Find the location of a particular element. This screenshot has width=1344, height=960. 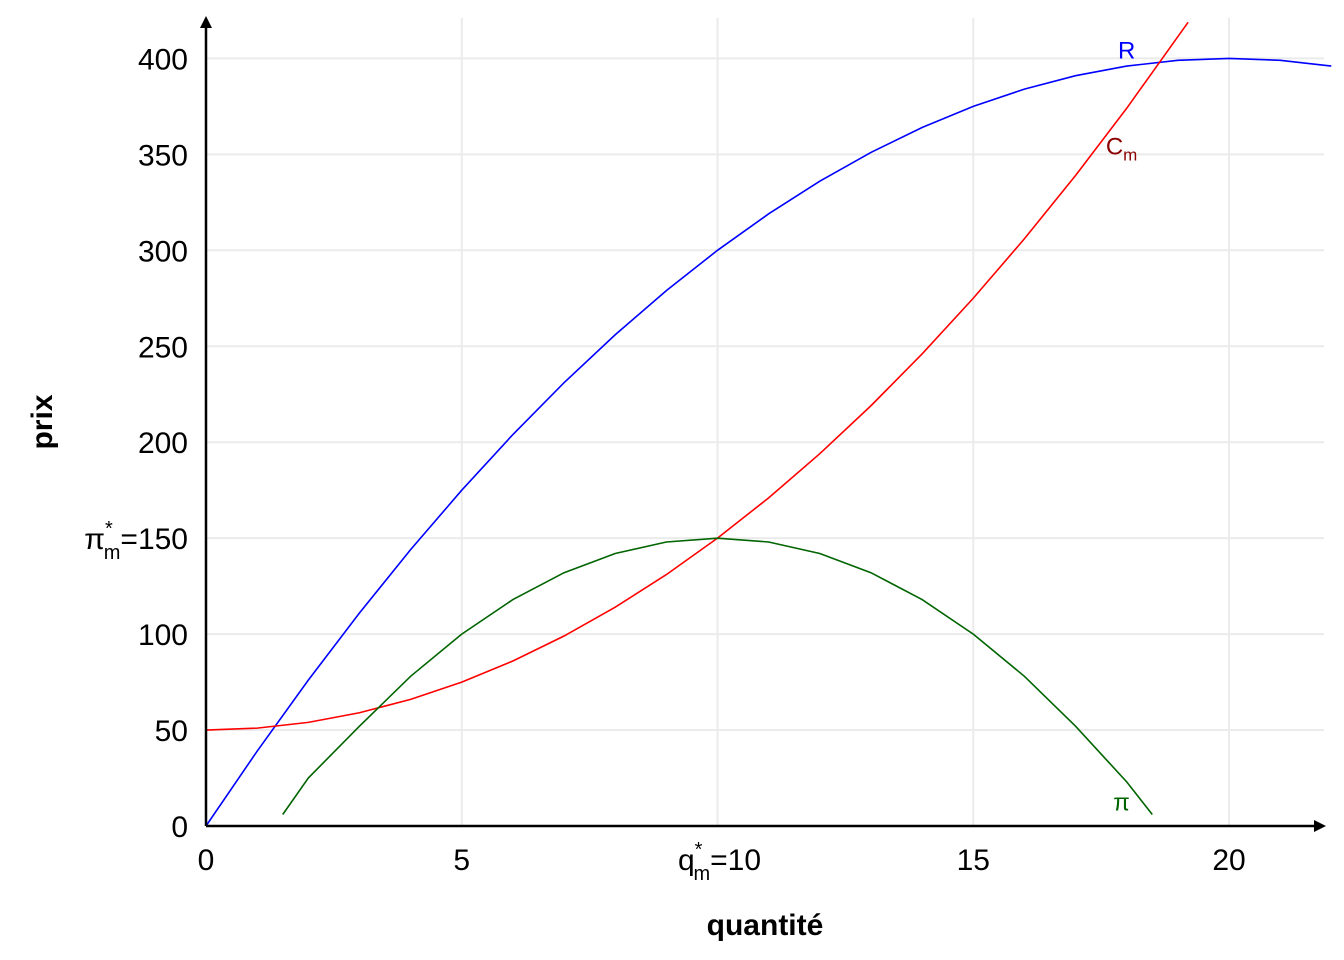

y-tick-label: 50 is located at coordinates (171, 731).